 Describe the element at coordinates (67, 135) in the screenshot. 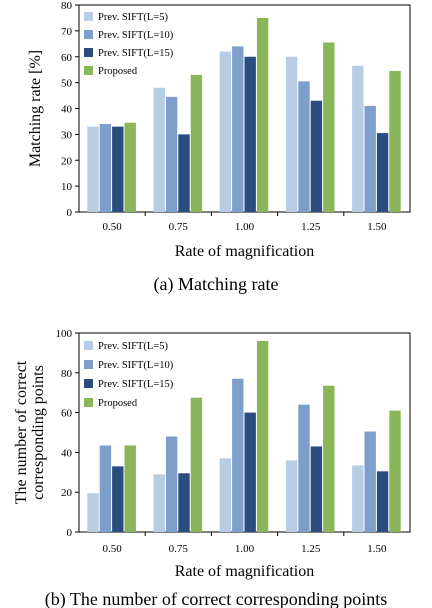

I see `y-tick-label: 30` at that location.